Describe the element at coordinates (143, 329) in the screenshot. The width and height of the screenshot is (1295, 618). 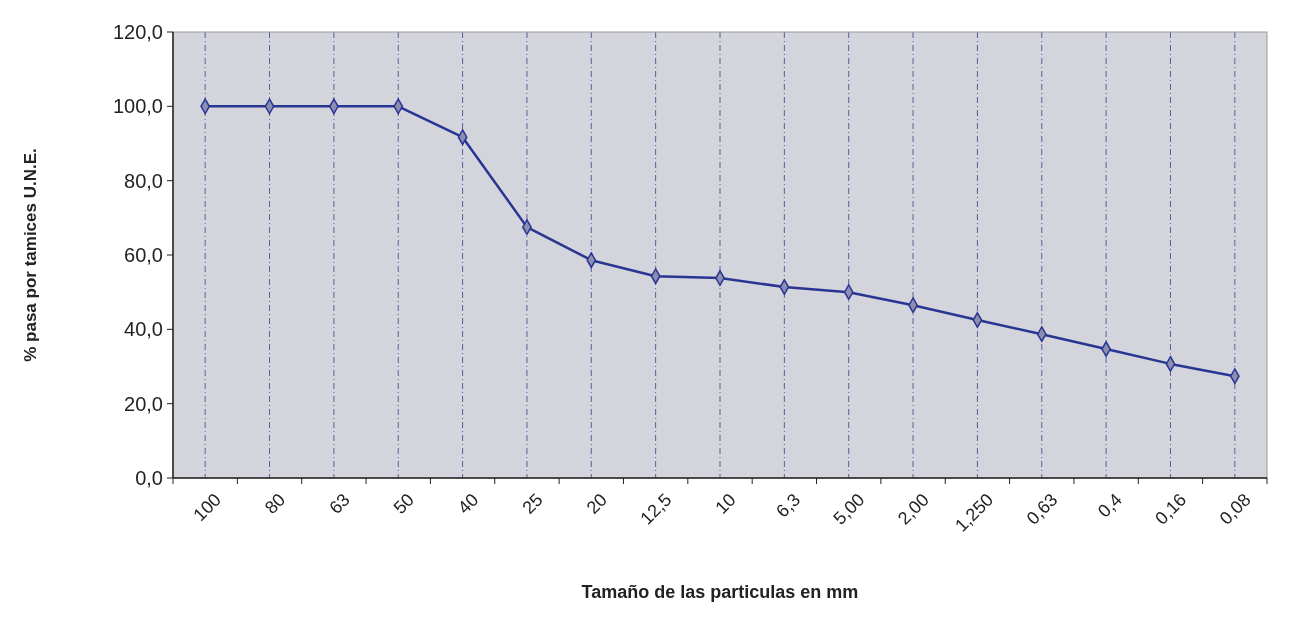
I see `y-tick-label: 40,0` at that location.